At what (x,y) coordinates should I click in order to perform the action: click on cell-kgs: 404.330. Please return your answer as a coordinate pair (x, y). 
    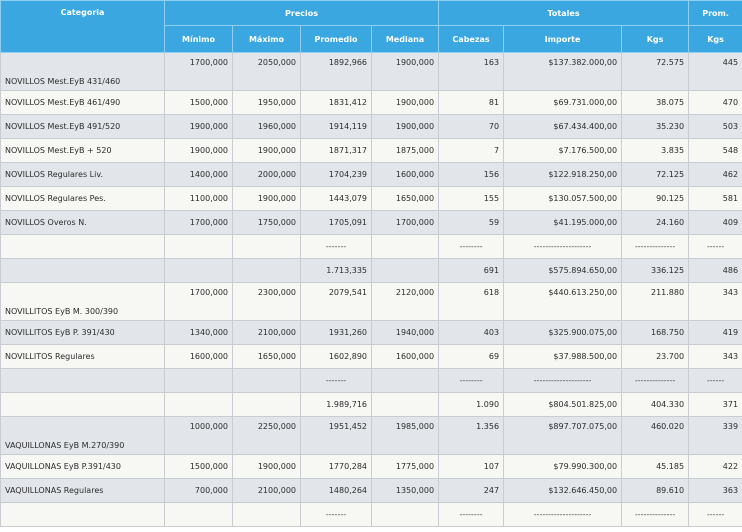
    Looking at the image, I should click on (655, 404).